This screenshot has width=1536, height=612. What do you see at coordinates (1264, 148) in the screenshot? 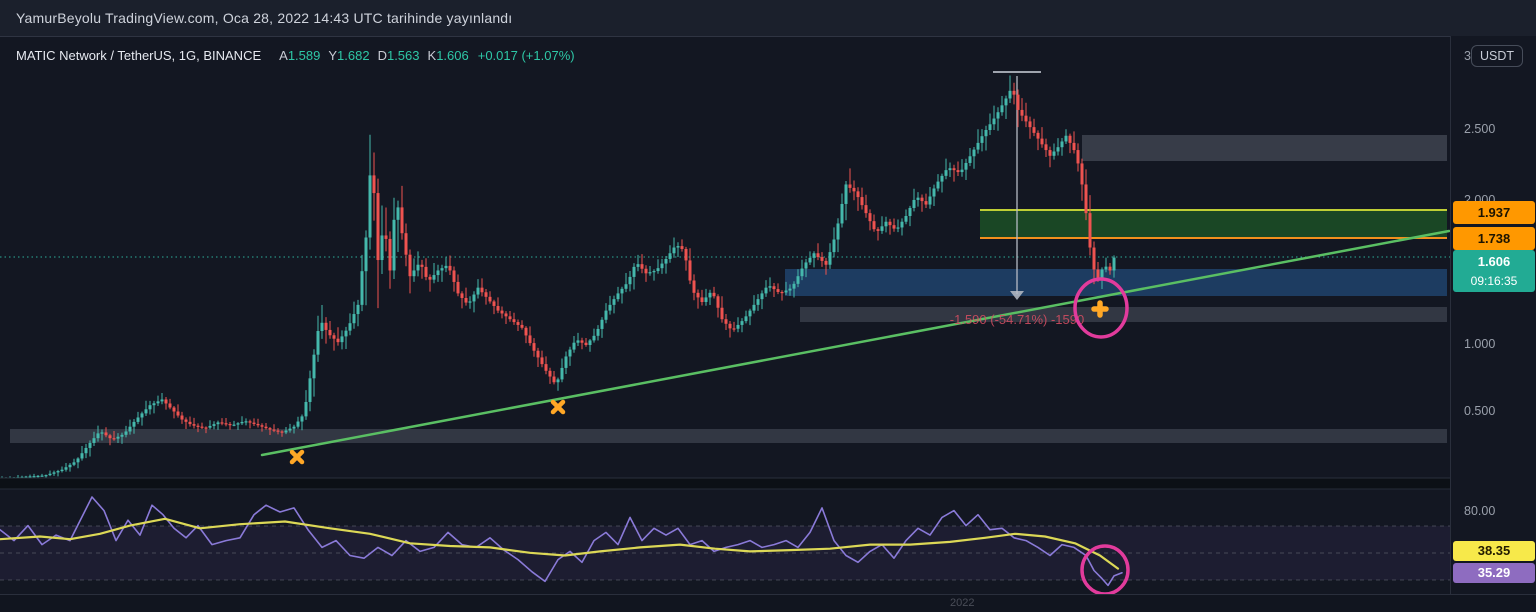
I see `gray-zone-top` at bounding box center [1264, 148].